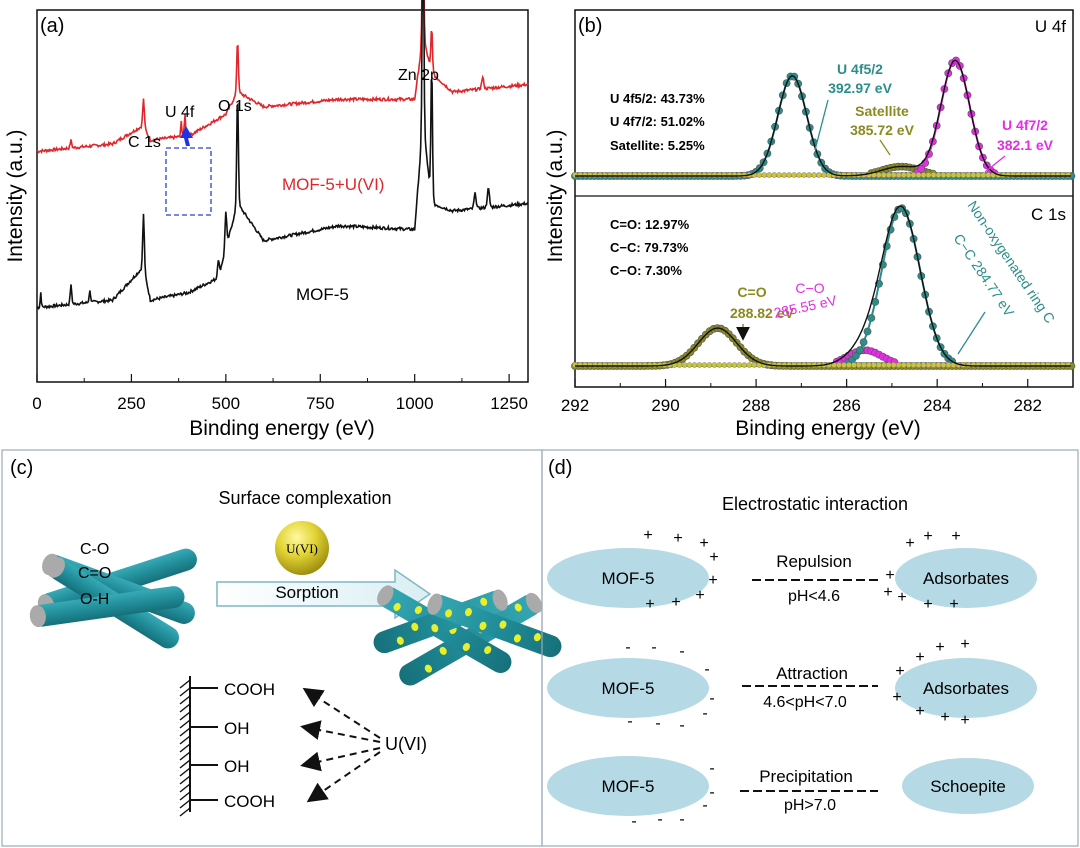 The height and width of the screenshot is (848, 1080). What do you see at coordinates (280, 393) in the screenshot?
I see `panel-a-xticks: 0 250 500 750 1000 1250` at bounding box center [280, 393].